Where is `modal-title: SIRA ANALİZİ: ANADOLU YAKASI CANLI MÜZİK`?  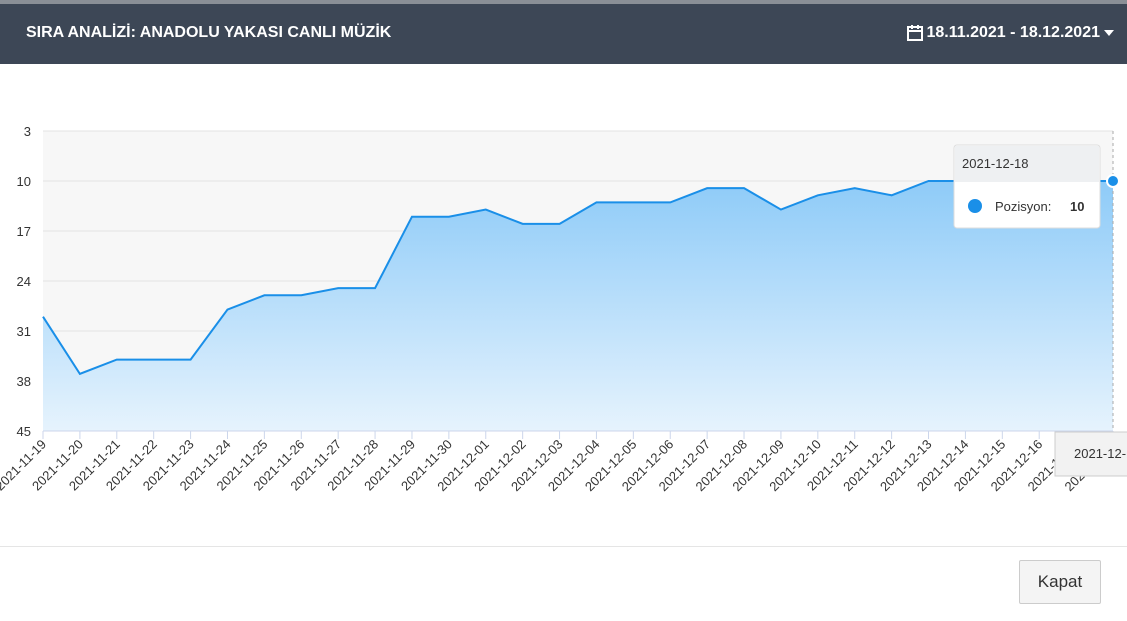
modal-title: SIRA ANALİZİ: ANADOLU YAKASI CANLI MÜZİK is located at coordinates (209, 32).